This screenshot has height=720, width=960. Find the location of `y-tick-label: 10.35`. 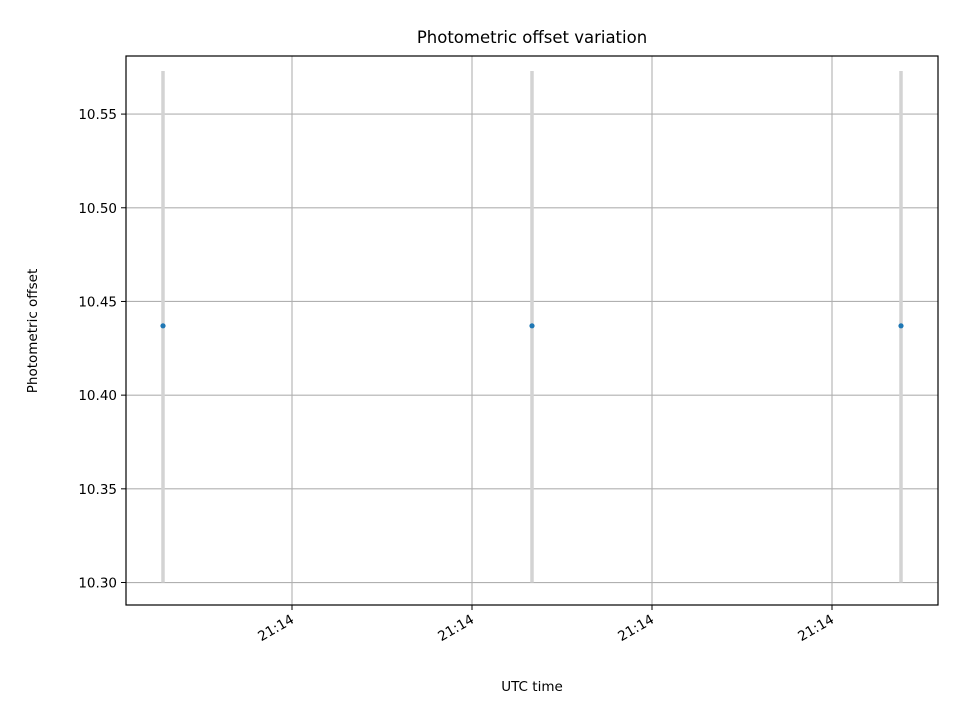

y-tick-label: 10.35 is located at coordinates (97, 490).